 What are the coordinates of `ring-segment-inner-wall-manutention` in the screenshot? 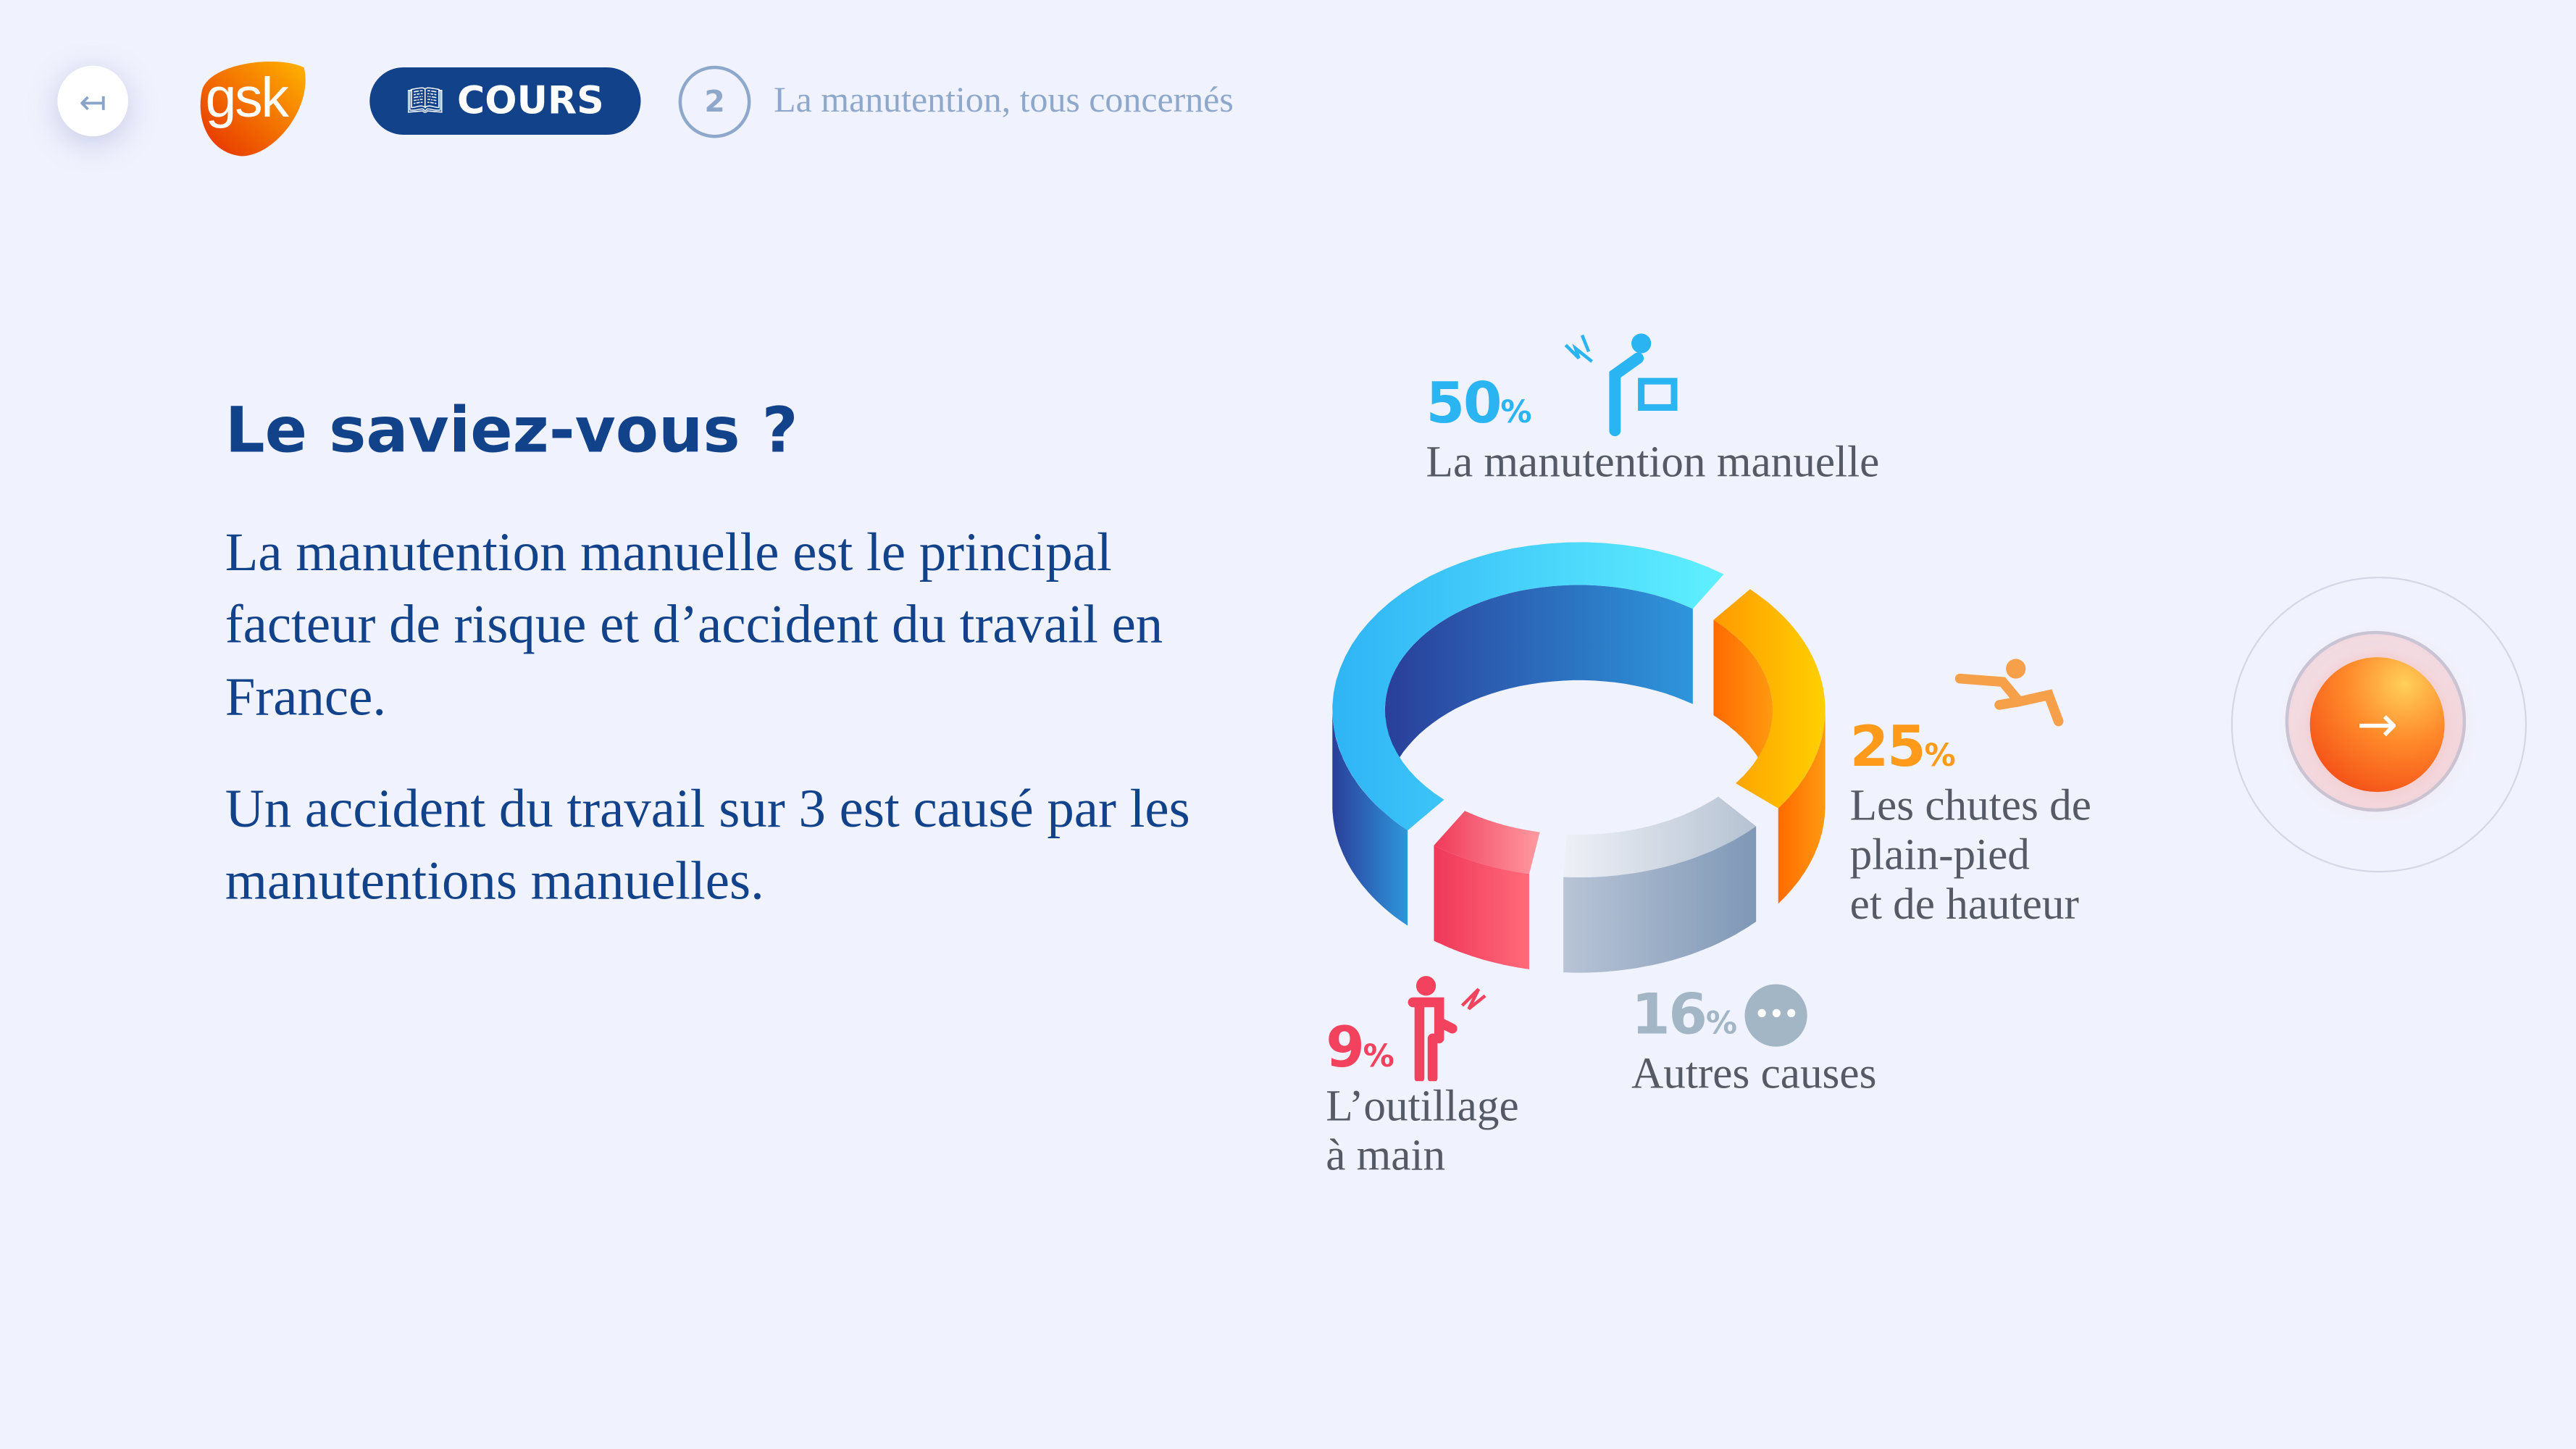 It's located at (1538, 696).